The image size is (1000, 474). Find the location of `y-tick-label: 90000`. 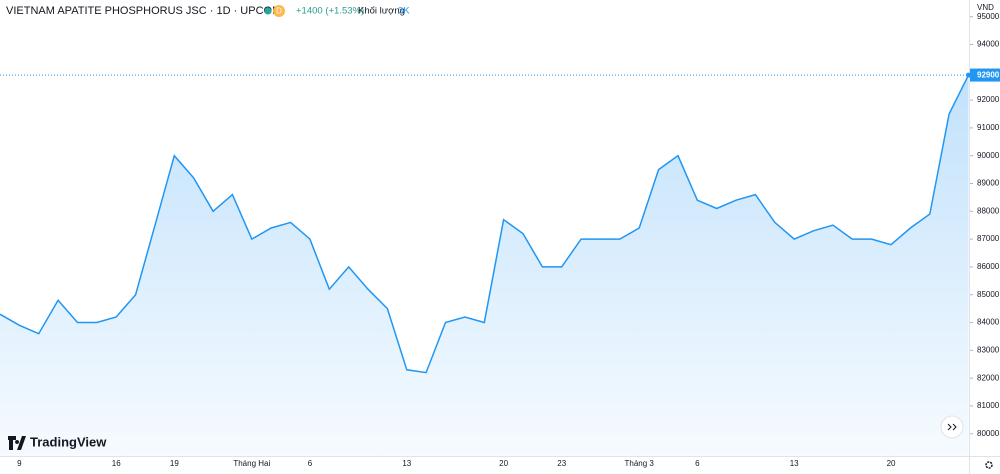

y-tick-label: 90000 is located at coordinates (988, 155).